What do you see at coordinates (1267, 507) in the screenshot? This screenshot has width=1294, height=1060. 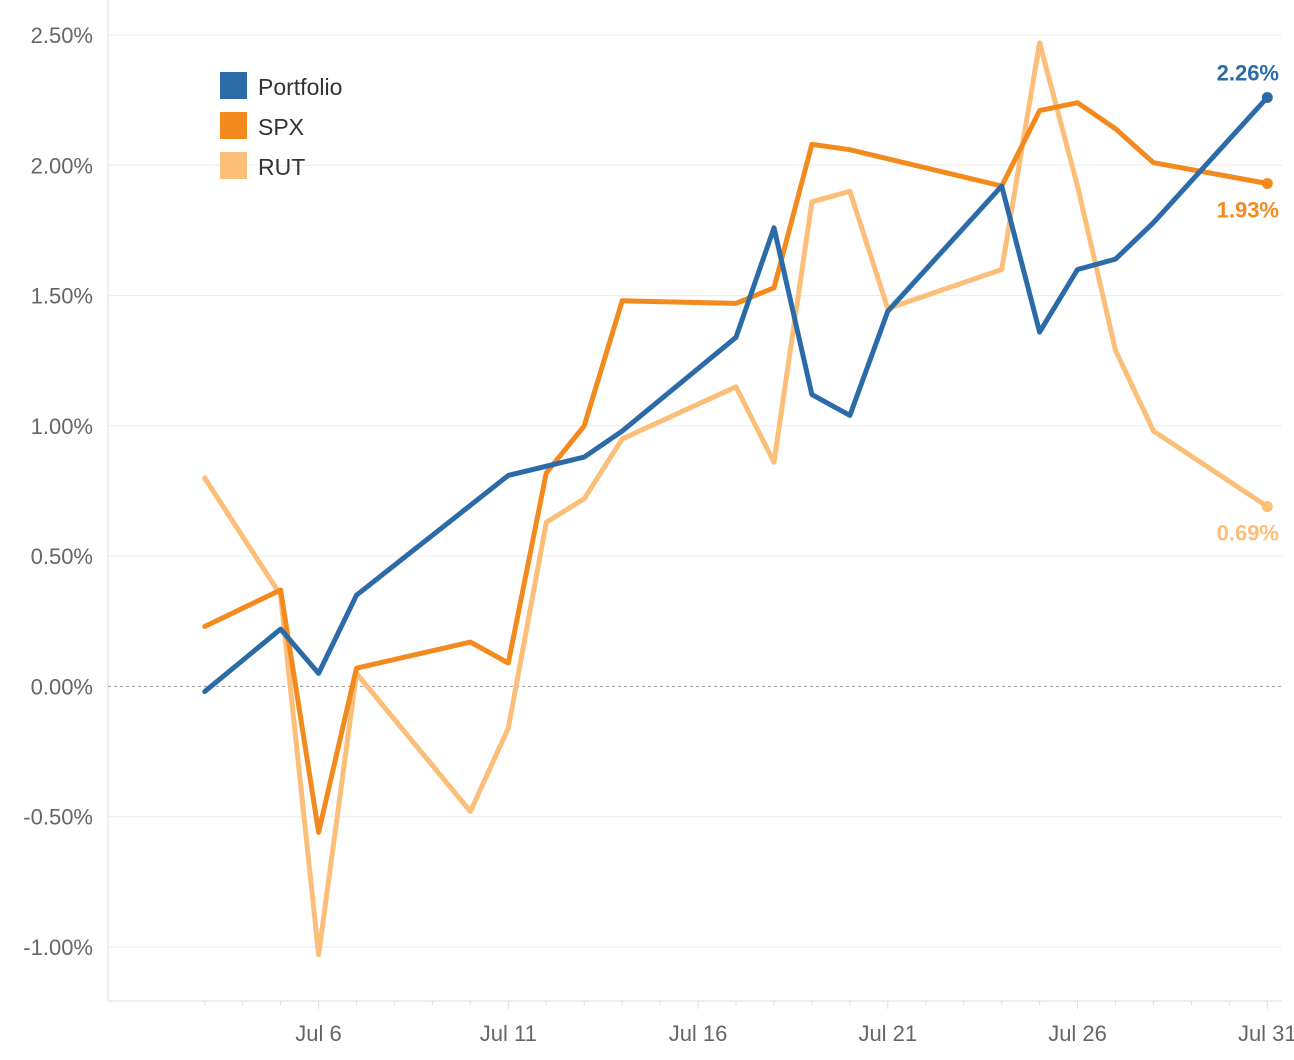 I see `end-point-rut` at bounding box center [1267, 507].